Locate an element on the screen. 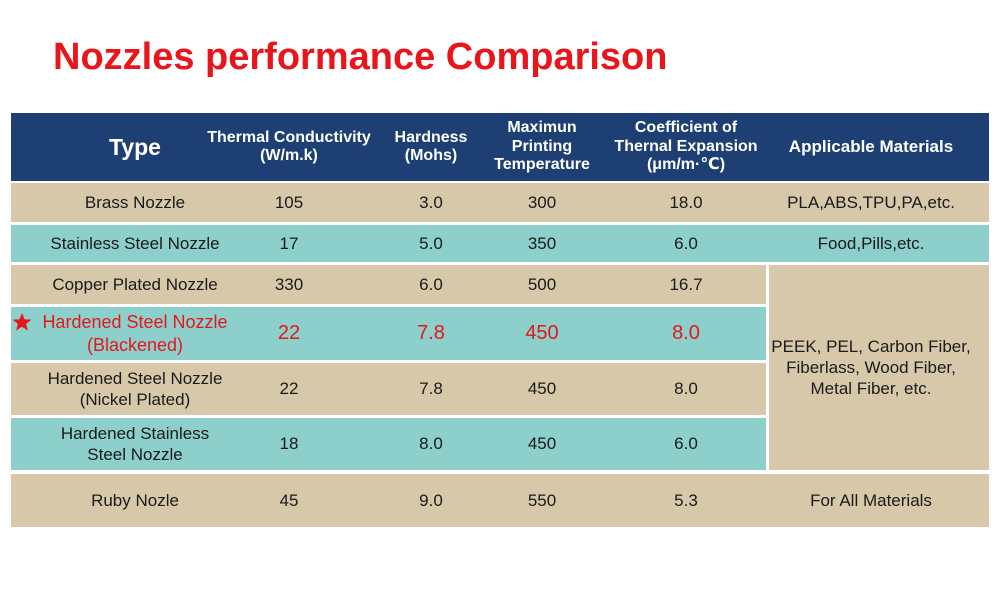 This screenshot has width=1000, height=610. value-cell: 550 is located at coordinates (542, 500).